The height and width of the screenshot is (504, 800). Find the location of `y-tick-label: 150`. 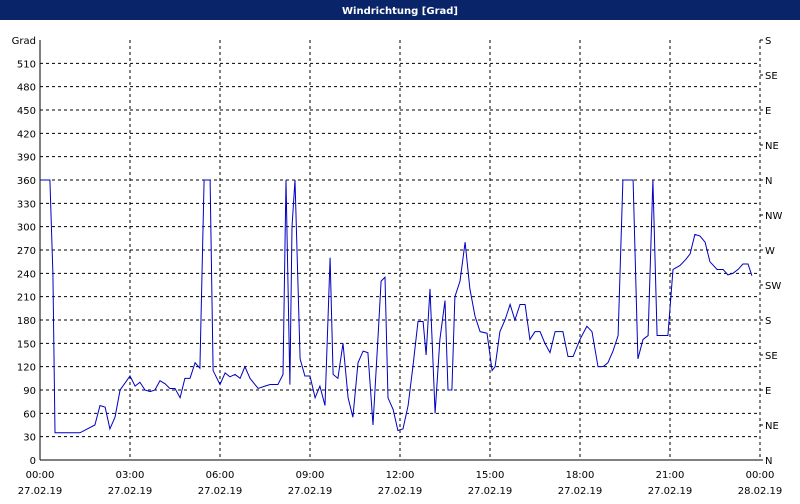

y-tick-label: 150 is located at coordinates (26, 344).